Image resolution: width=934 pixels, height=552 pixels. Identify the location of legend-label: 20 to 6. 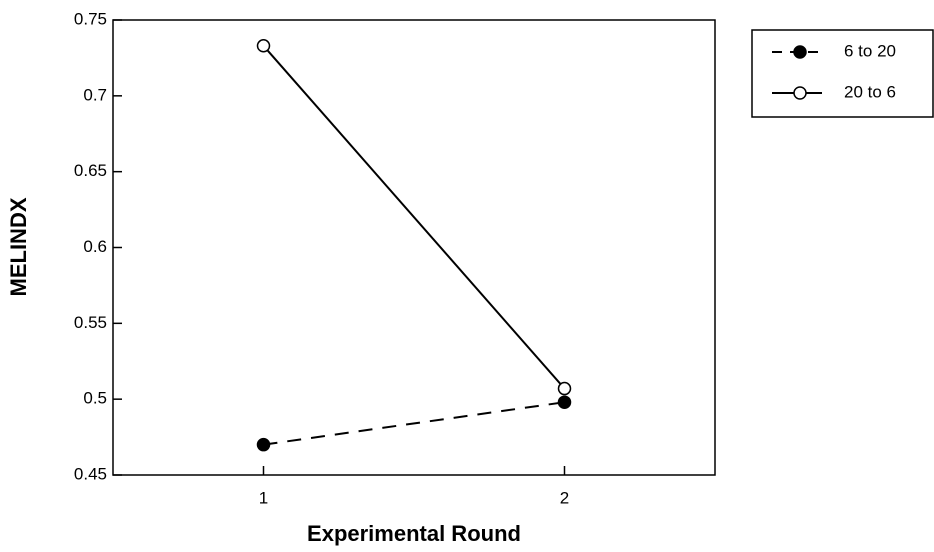
(870, 91).